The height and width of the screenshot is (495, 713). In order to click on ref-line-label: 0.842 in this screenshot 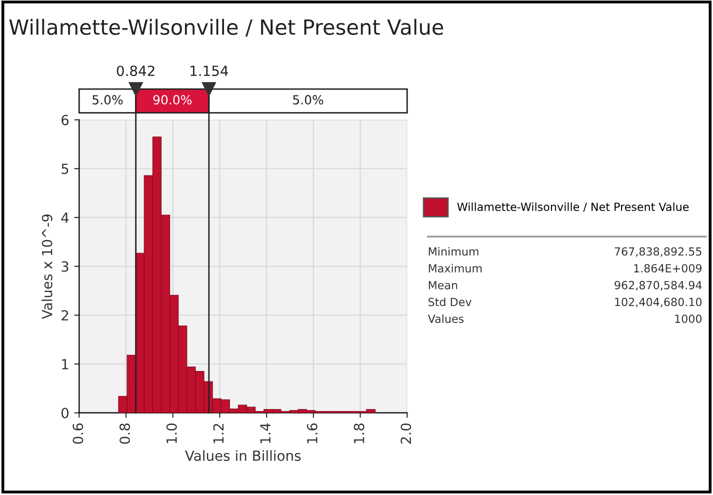, I will do `click(135, 71)`.